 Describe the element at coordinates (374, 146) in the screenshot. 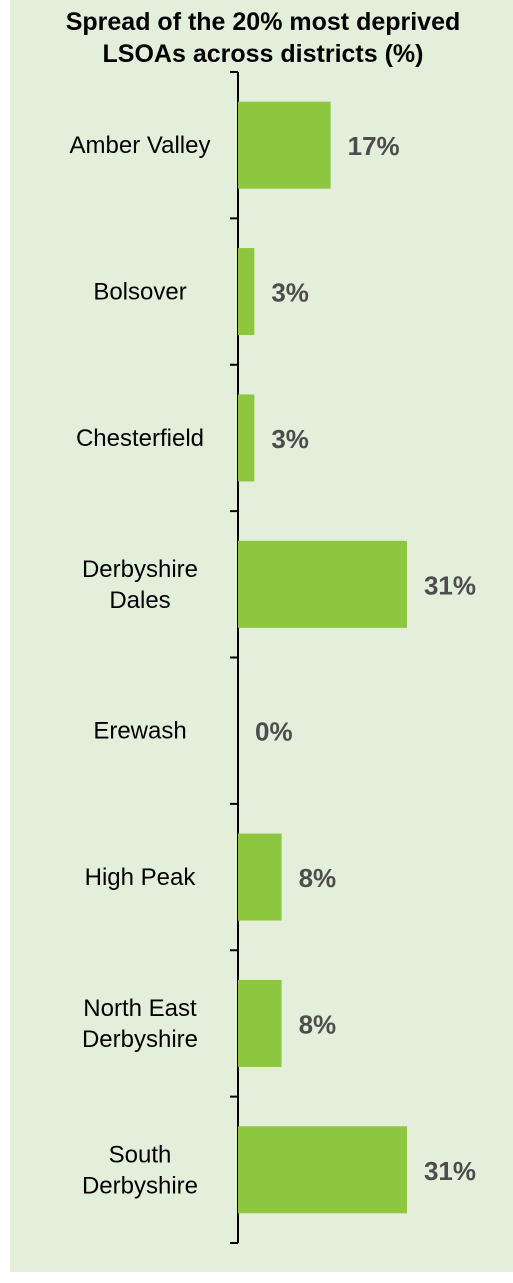

I see `data-label: 17%` at that location.